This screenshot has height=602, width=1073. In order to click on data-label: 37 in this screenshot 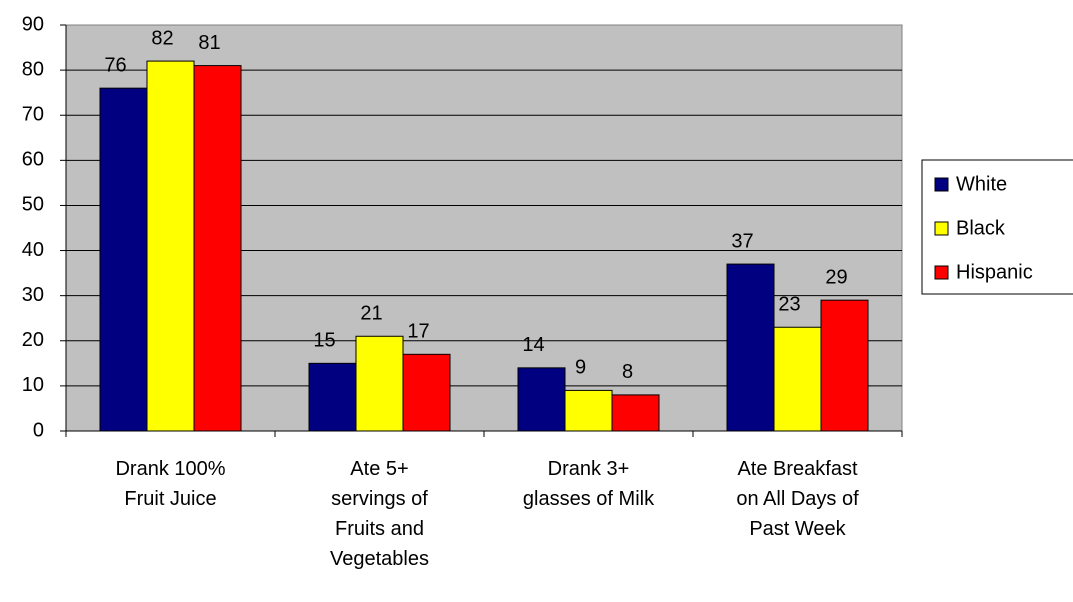, I will do `click(742, 241)`.